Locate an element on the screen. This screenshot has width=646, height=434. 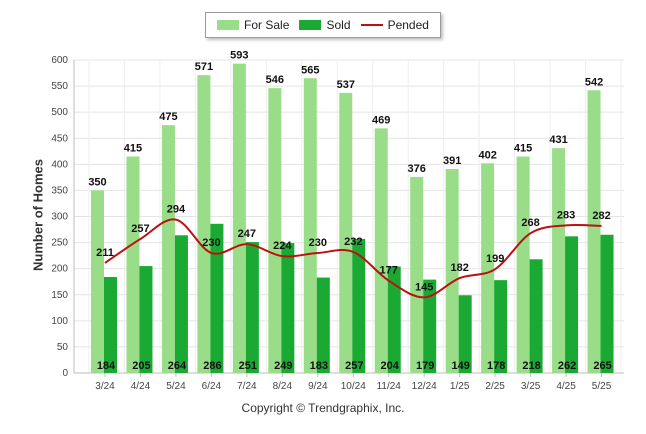
data-label-sold: 257 is located at coordinates (354, 366).